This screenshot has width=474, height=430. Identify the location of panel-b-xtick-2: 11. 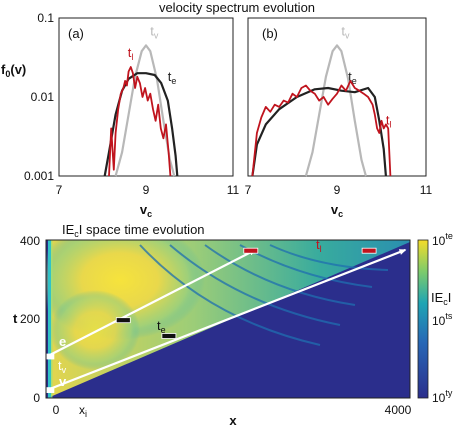
(426, 190).